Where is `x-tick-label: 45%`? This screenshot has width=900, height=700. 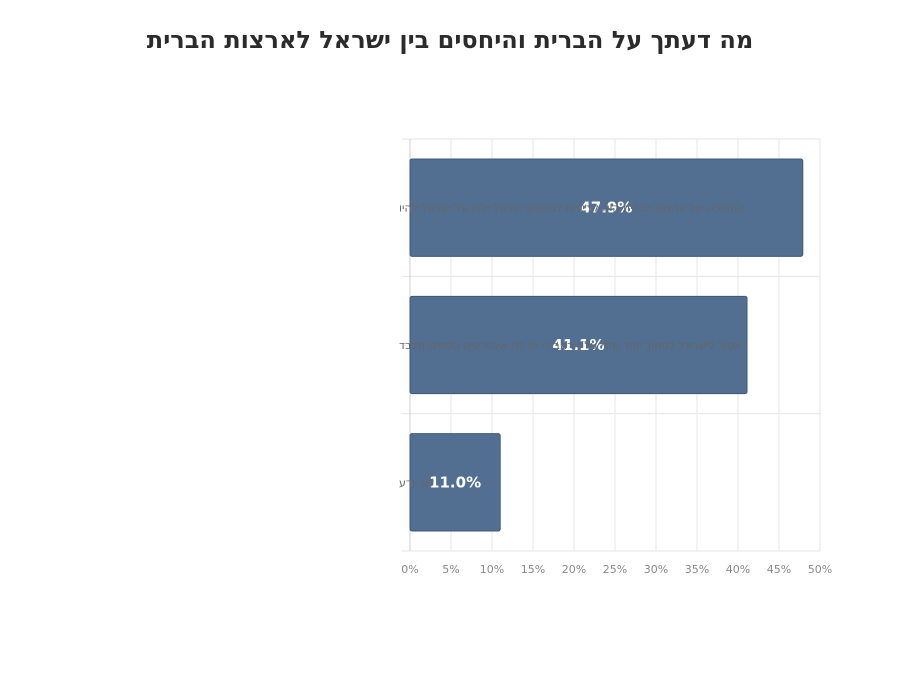
x-tick-label: 45% is located at coordinates (779, 569).